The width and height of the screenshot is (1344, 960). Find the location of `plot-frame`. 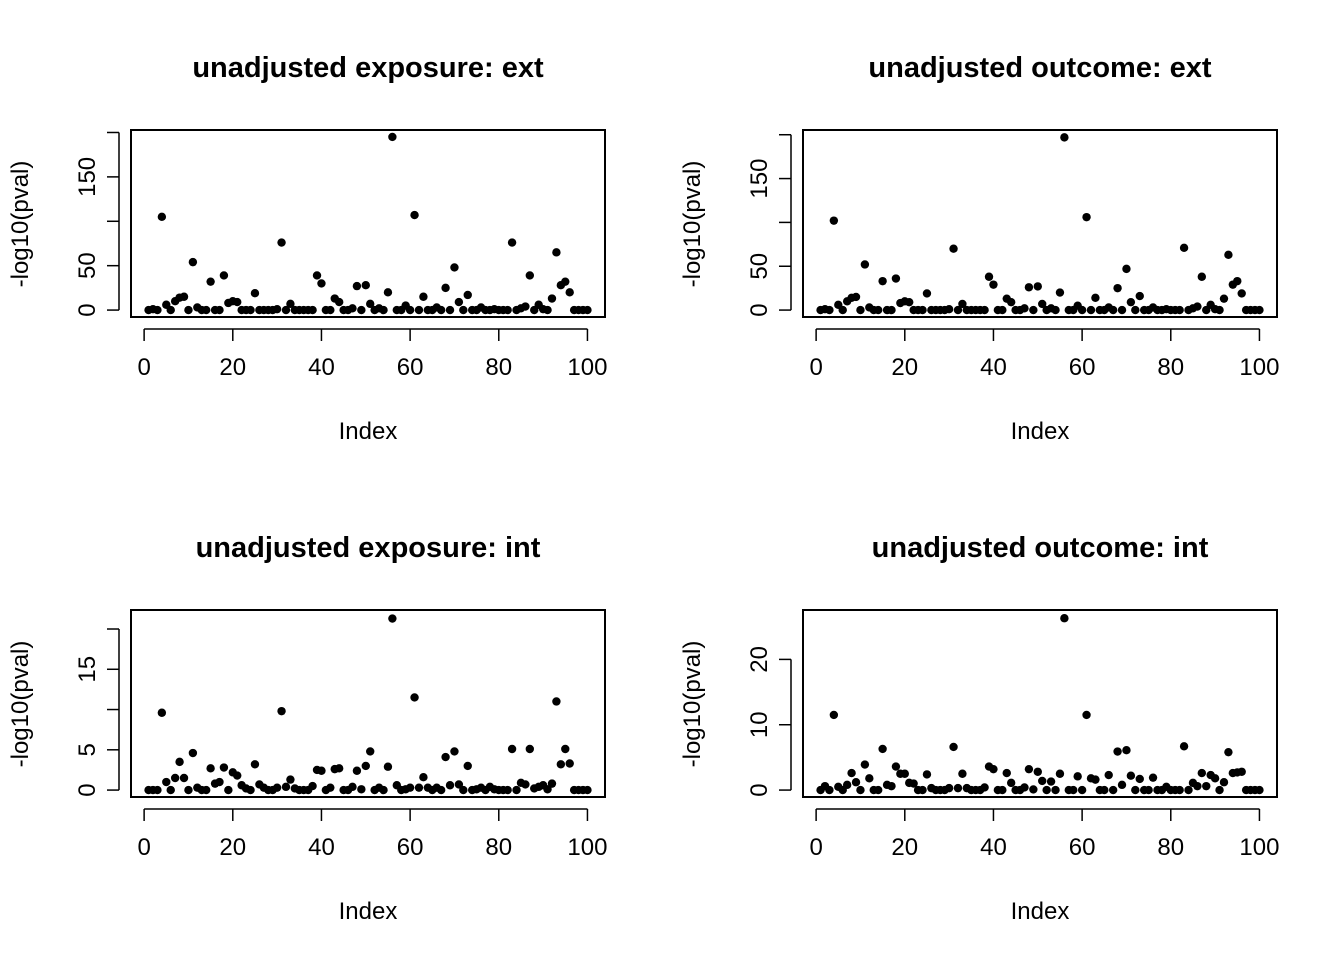

plot-frame is located at coordinates (368, 223).